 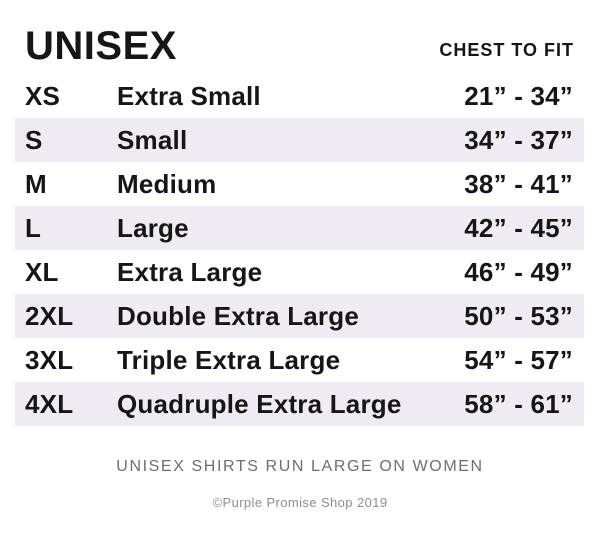 What do you see at coordinates (152, 139) in the screenshot?
I see `size-label: Small` at bounding box center [152, 139].